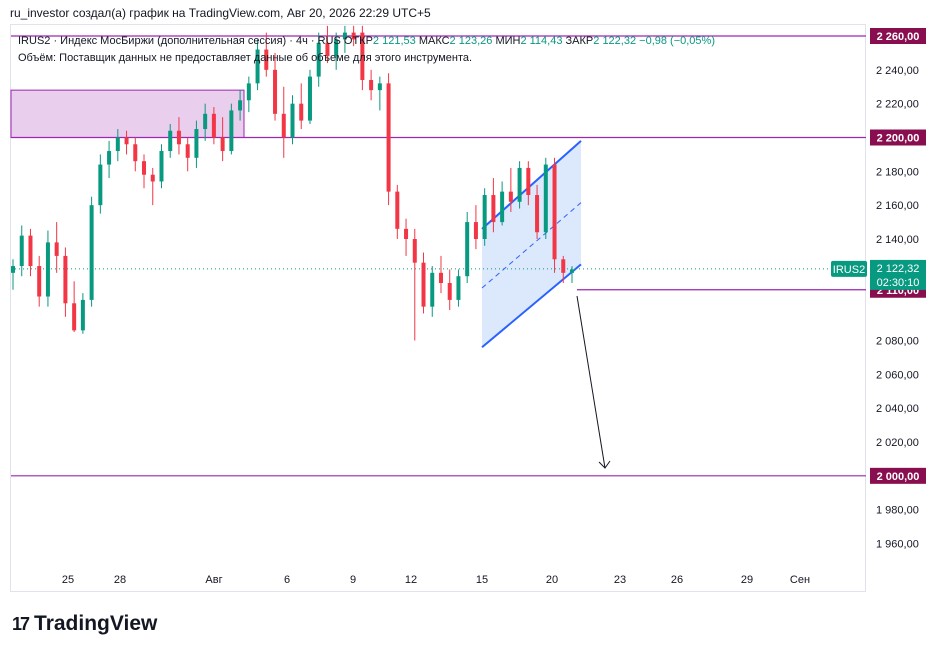 This screenshot has height=654, width=944. I want to click on projection-arrow, so click(593, 382).